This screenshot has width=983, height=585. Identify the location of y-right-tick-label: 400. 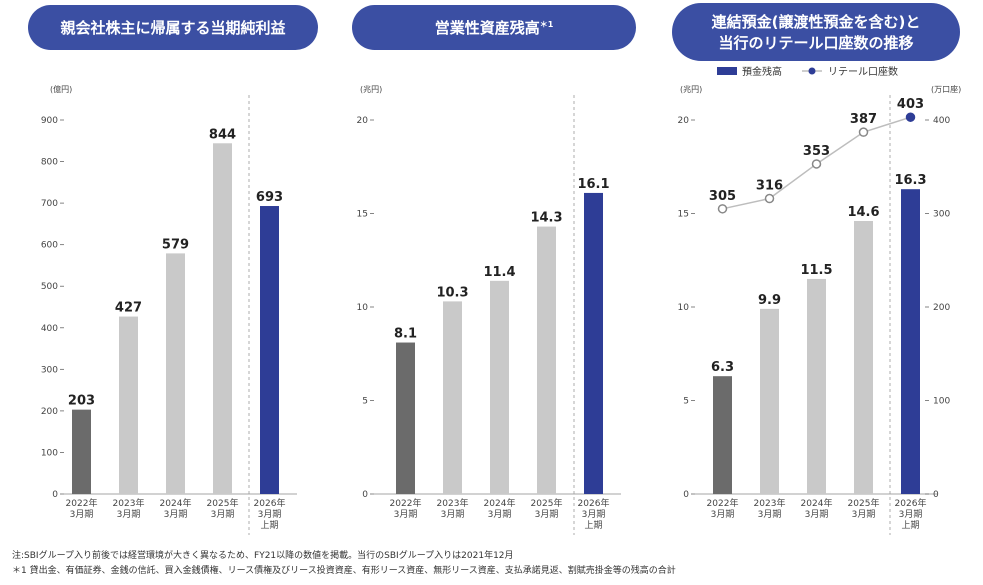
(941, 121).